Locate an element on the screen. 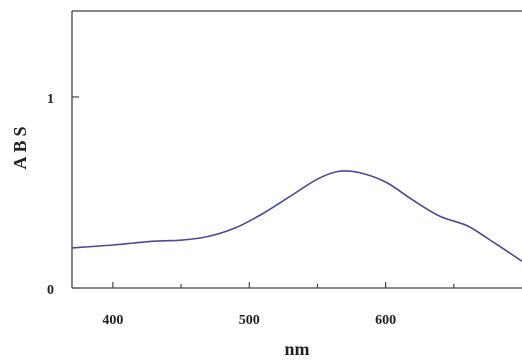 The image size is (522, 360). x-tick-label: 400 is located at coordinates (112, 320).